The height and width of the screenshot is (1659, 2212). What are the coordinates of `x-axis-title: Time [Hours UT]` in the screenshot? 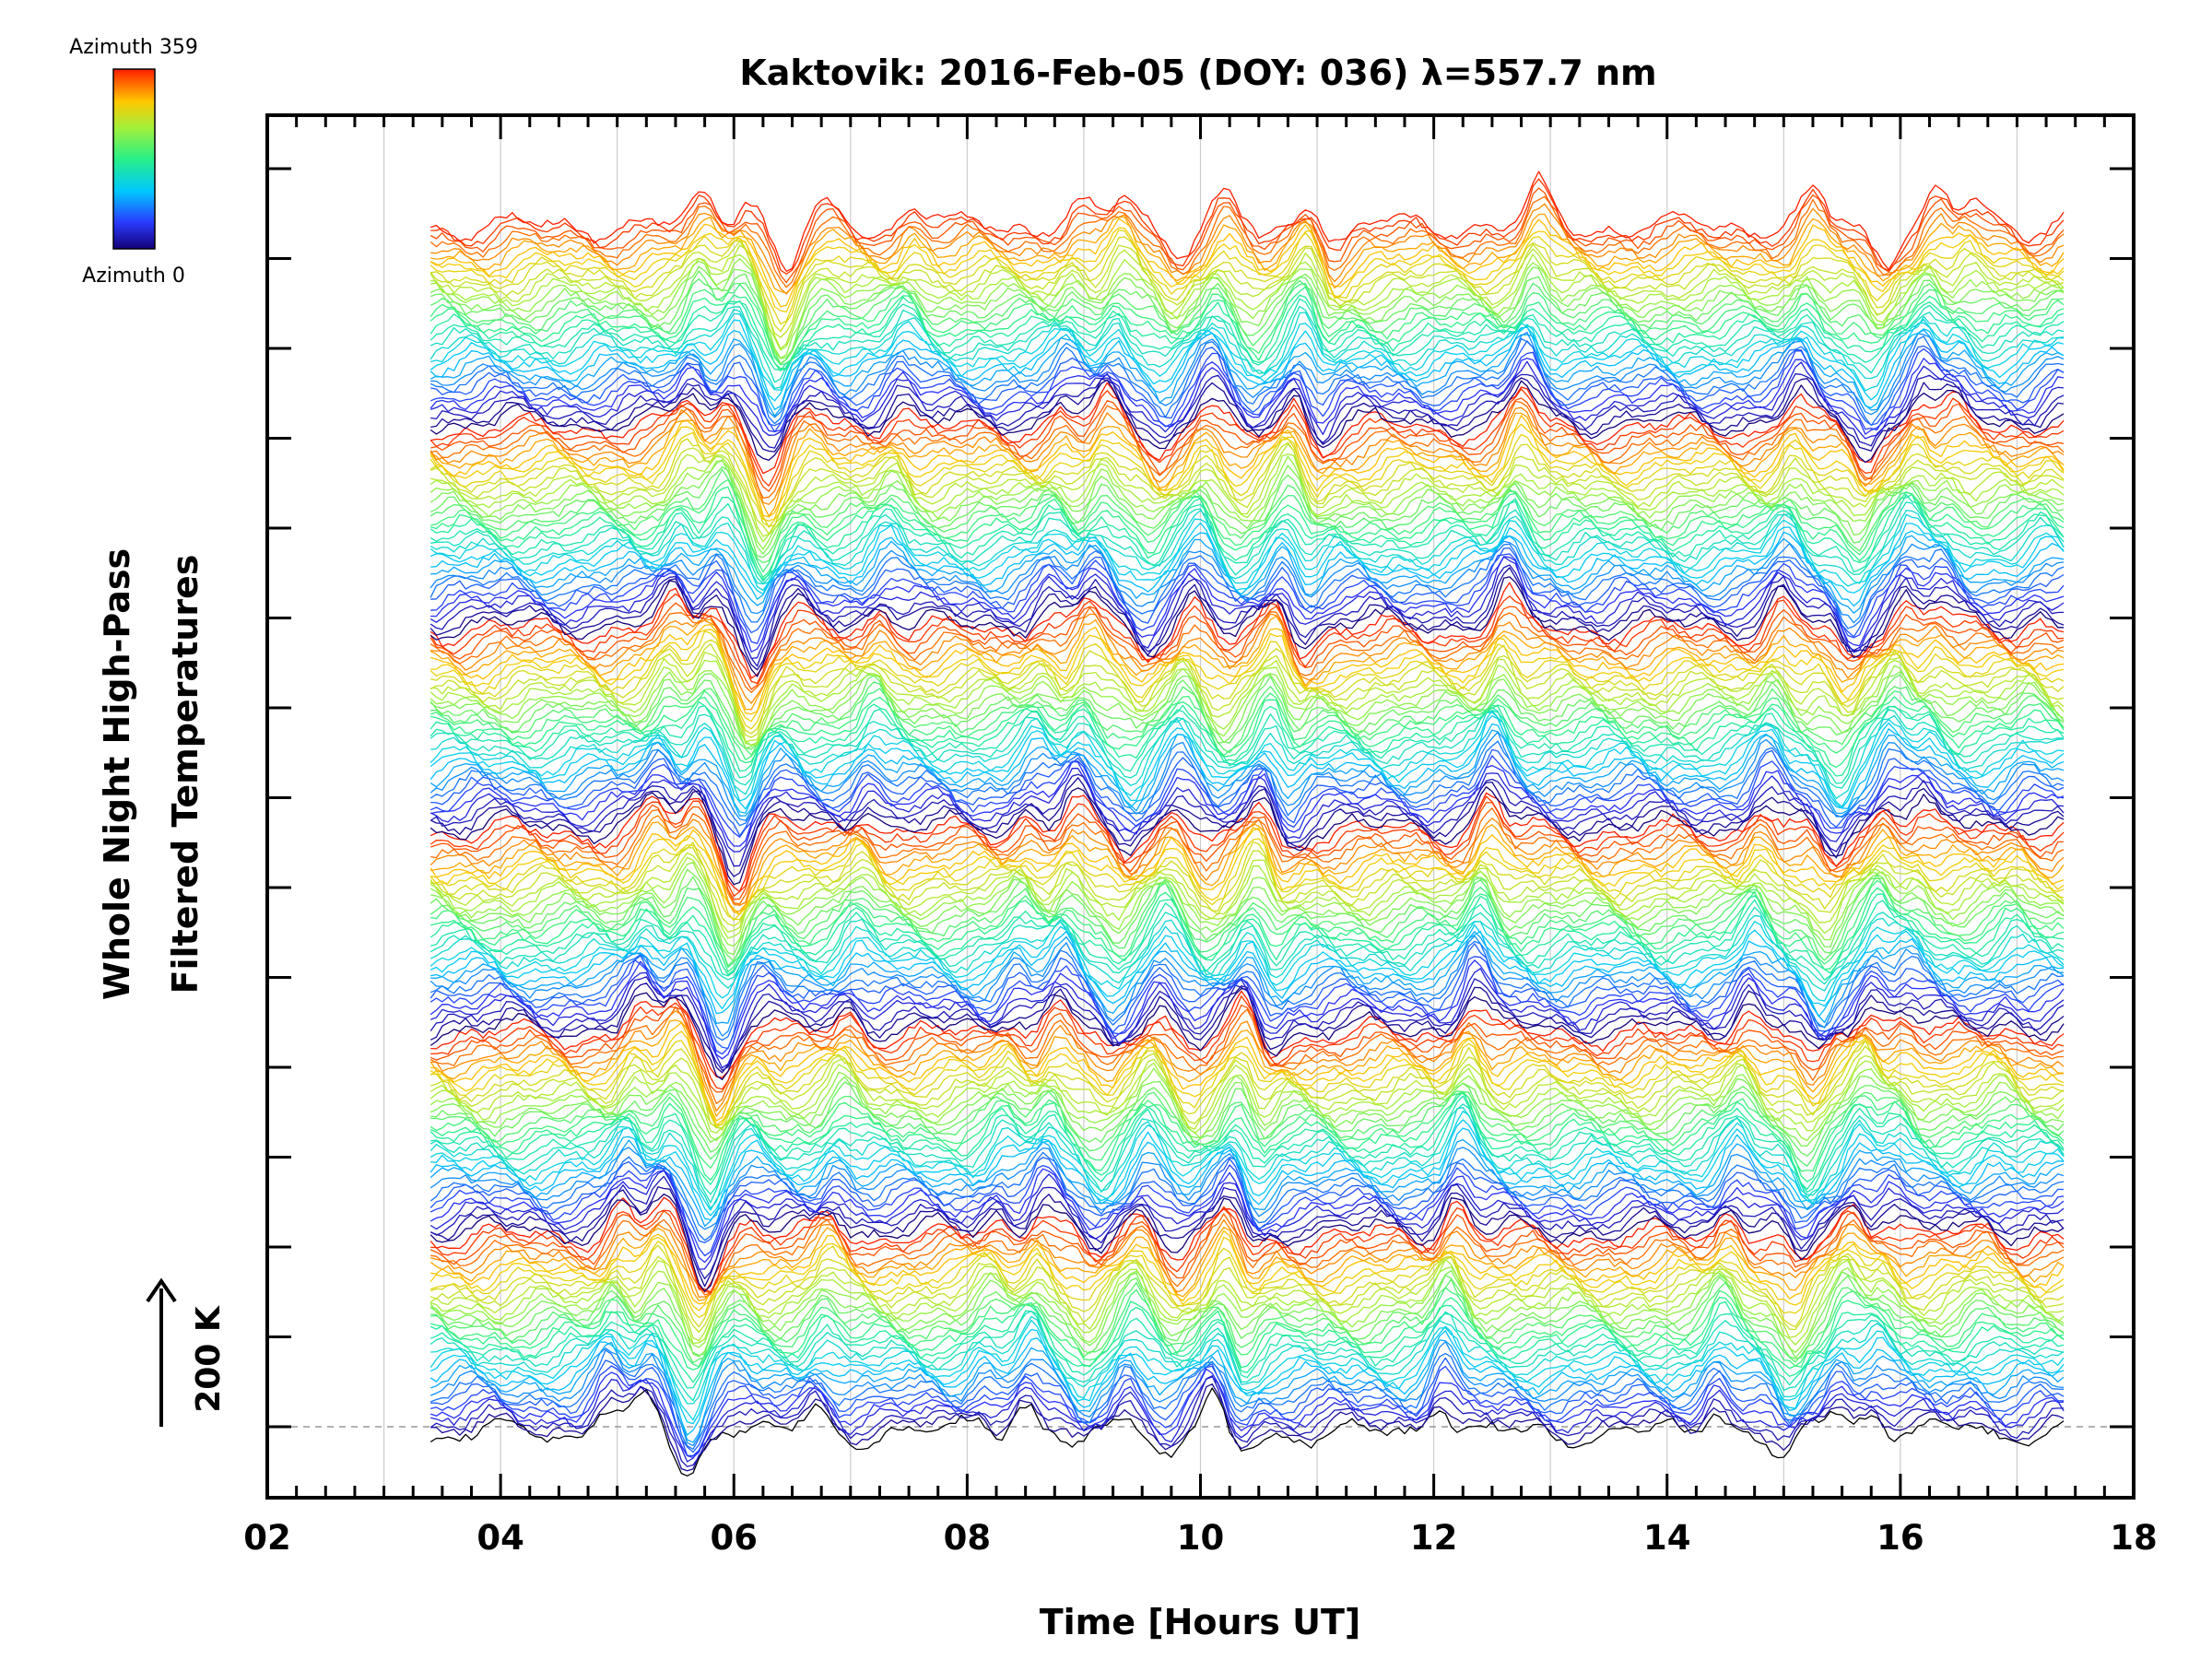 It's located at (1200, 1622).